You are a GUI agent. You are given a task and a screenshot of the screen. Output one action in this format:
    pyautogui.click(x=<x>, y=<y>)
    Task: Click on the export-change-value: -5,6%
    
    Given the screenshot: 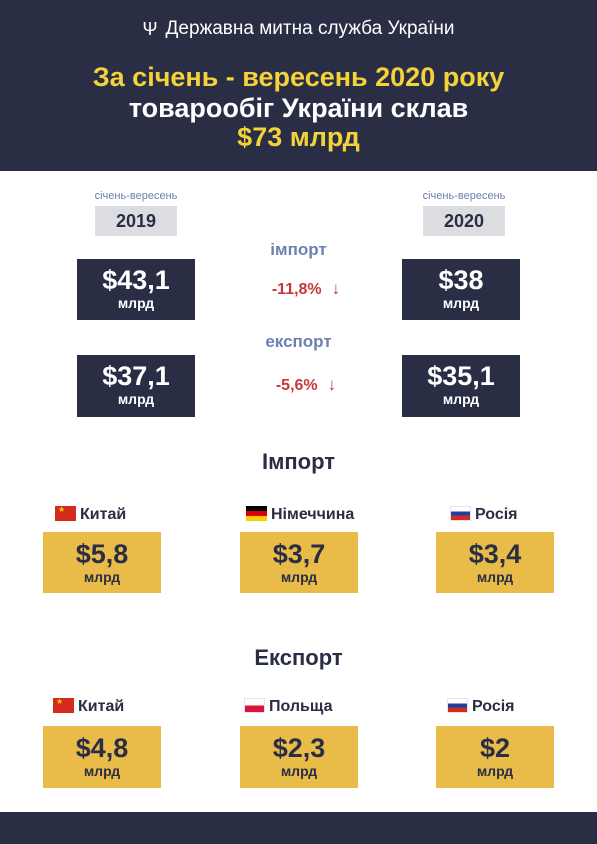 What is the action you would take?
    pyautogui.click(x=296, y=385)
    